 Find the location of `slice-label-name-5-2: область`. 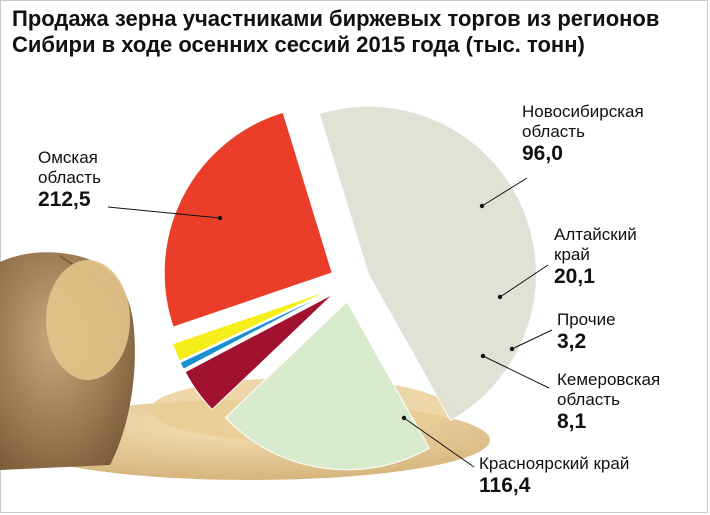

slice-label-name-5-2: область is located at coordinates (588, 399).